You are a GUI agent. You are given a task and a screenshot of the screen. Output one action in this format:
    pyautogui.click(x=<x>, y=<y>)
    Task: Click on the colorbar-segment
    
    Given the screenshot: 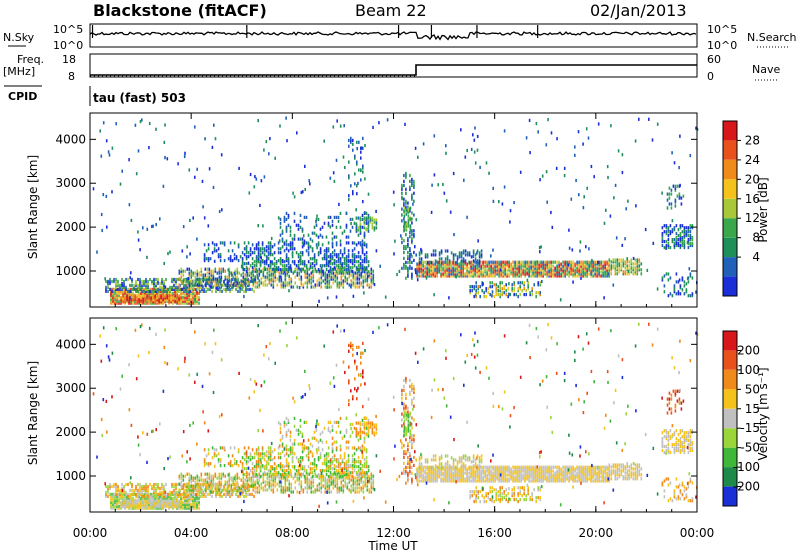 What is the action you would take?
    pyautogui.click(x=730, y=208)
    